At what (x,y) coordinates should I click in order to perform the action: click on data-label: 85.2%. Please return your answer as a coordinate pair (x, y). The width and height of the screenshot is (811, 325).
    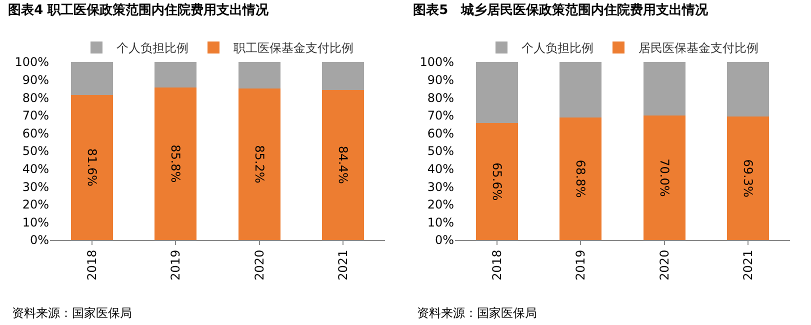
    Looking at the image, I should click on (259, 164).